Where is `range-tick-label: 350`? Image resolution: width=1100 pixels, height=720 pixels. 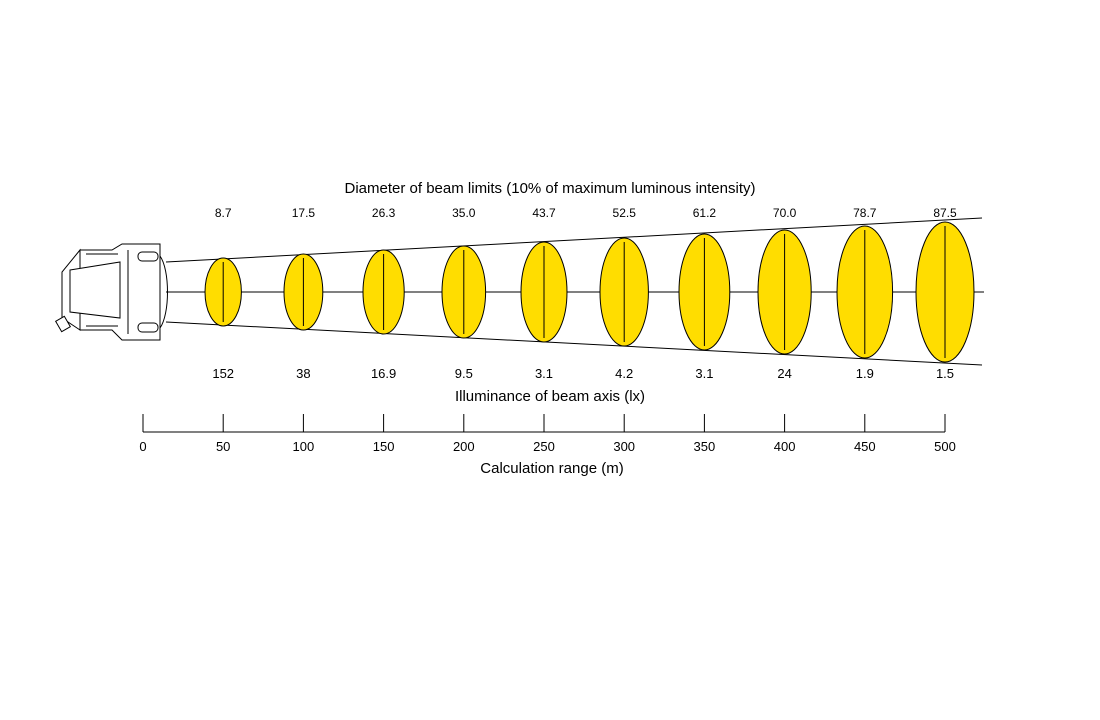 range-tick-label: 350 is located at coordinates (705, 446).